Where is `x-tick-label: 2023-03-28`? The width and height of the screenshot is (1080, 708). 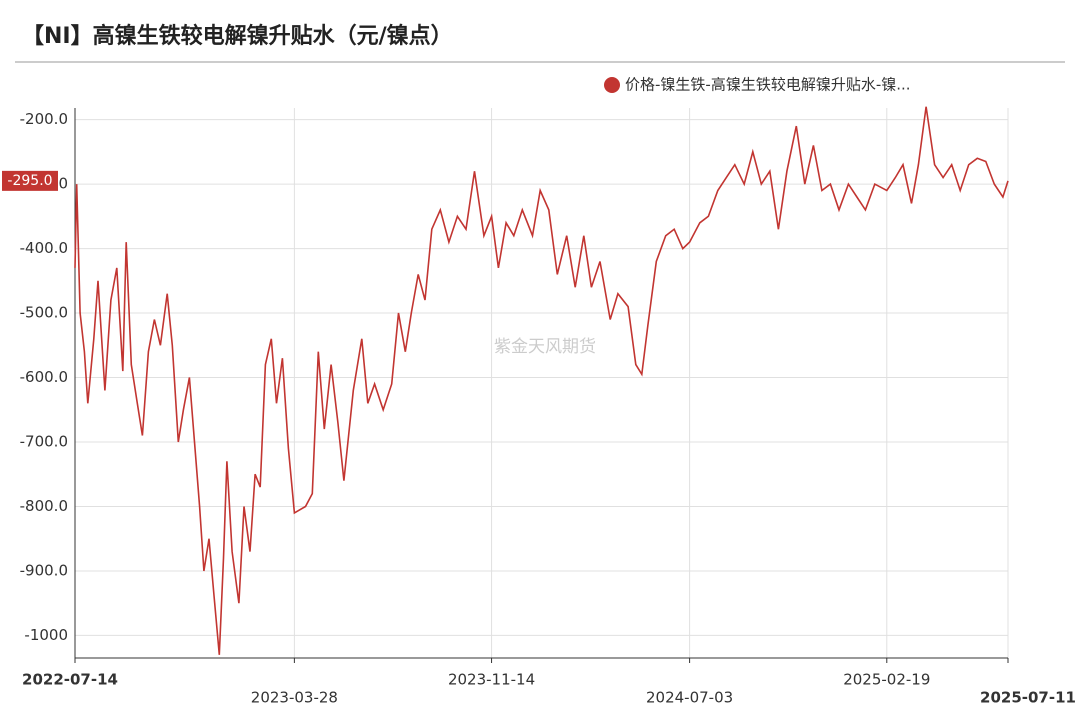
x-tick-label: 2023-03-28 is located at coordinates (294, 698).